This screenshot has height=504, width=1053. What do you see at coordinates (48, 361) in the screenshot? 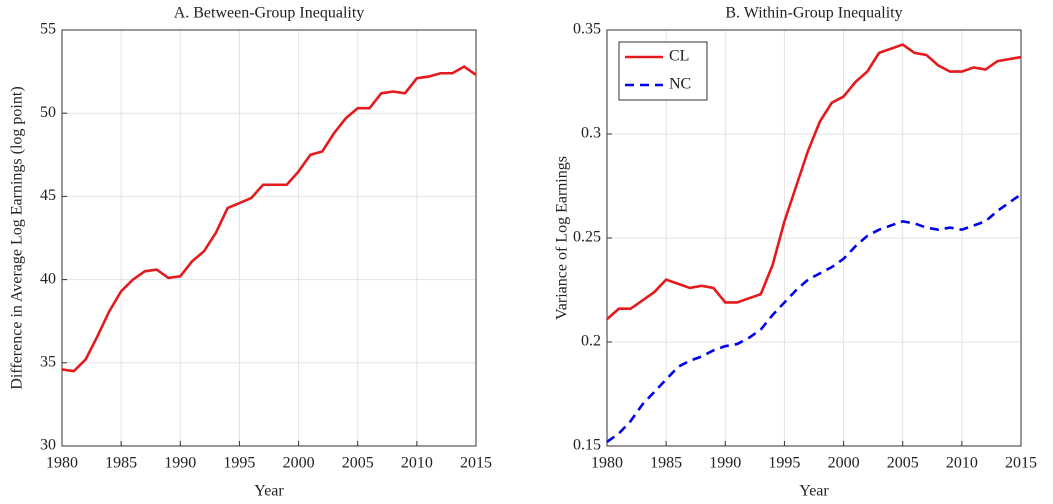
I see `y-tick-label: 35` at bounding box center [48, 361].